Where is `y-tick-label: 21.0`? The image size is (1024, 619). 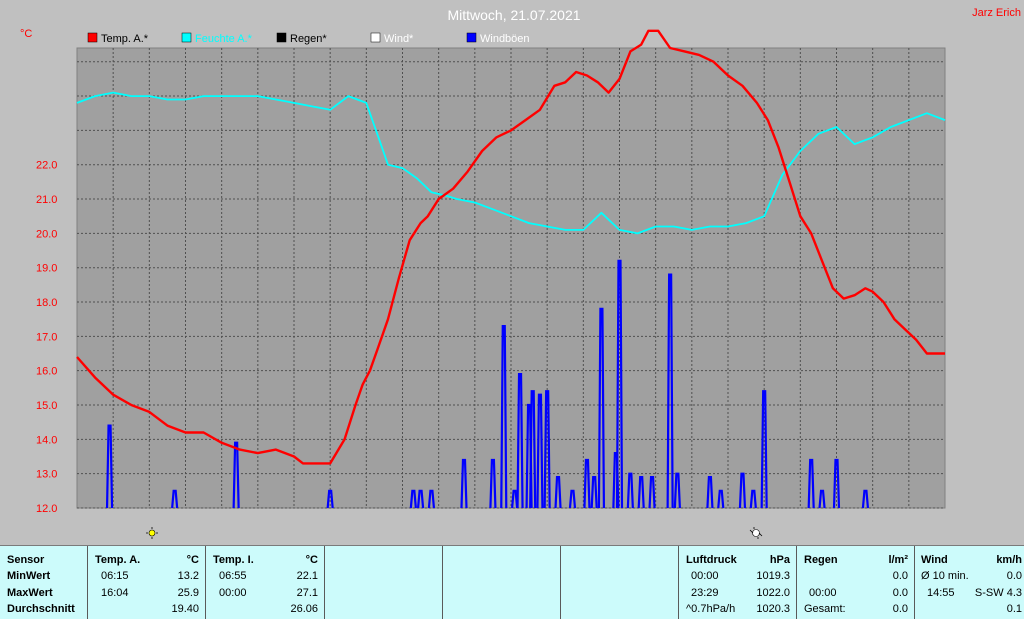
y-tick-label: 21.0 is located at coordinates (46, 200).